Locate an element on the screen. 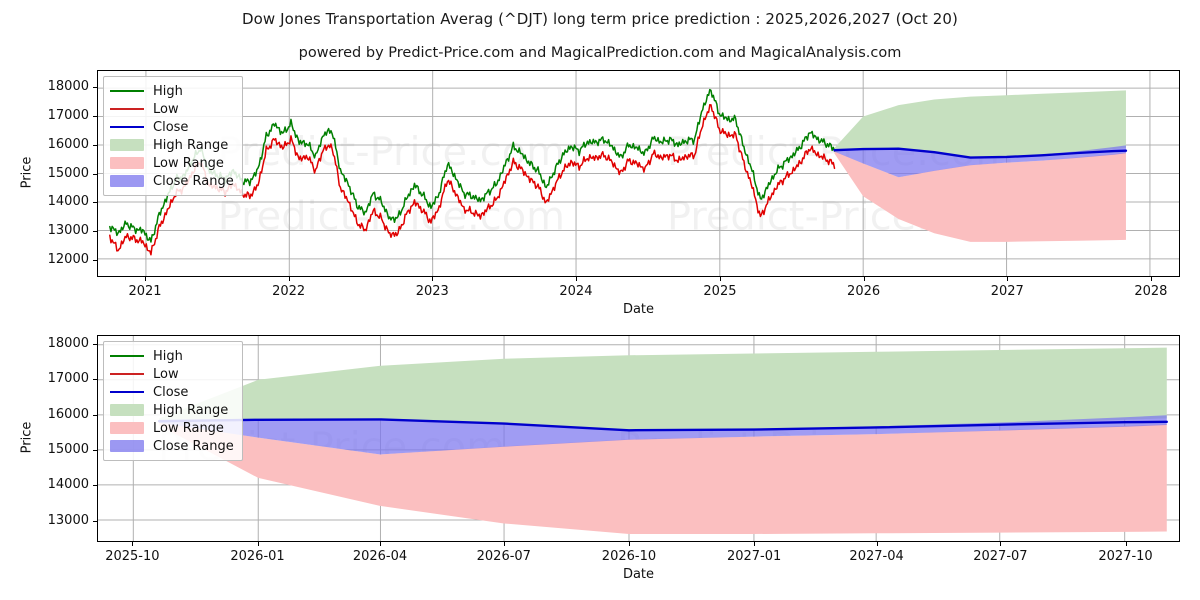 Image resolution: width=1200 pixels, height=600 pixels. legend-swatch-close is located at coordinates (127, 127).